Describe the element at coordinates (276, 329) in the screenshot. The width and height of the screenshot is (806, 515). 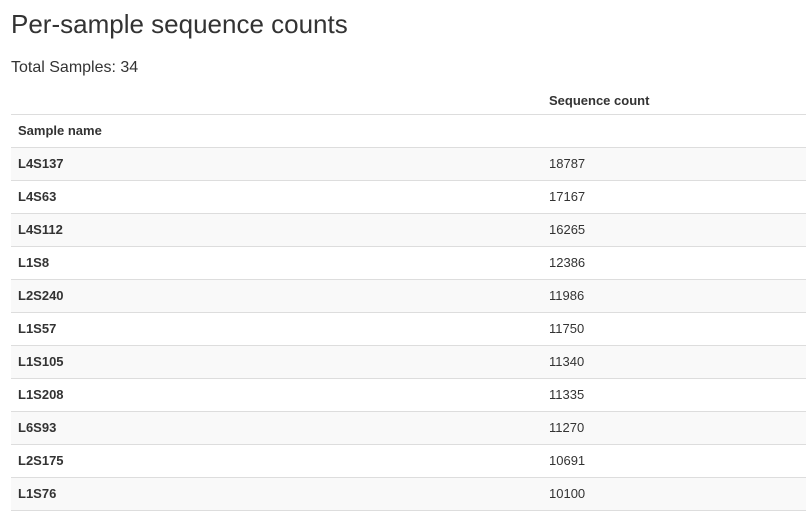
I see `sample-name-cell: L1S57` at that location.